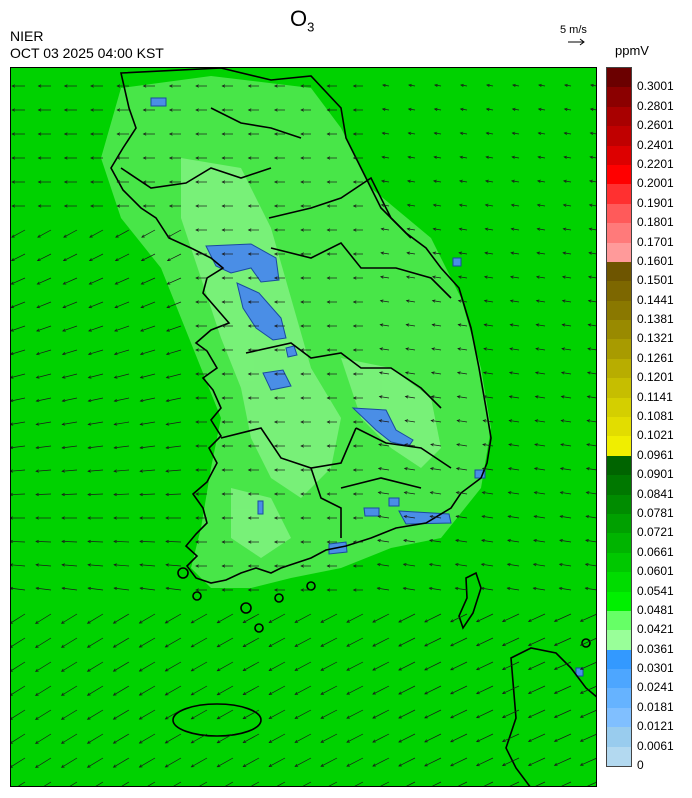 The height and width of the screenshot is (798, 692). I want to click on colorbar-tick-label: 0.0961, so click(655, 454).